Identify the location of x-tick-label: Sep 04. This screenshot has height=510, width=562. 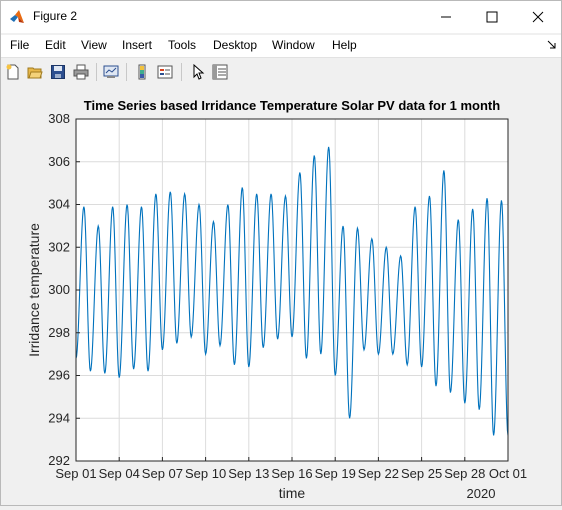
(119, 473).